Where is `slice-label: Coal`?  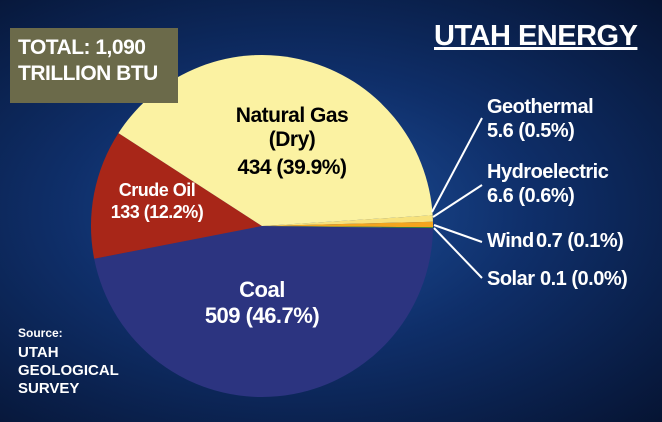 slice-label: Coal is located at coordinates (262, 289).